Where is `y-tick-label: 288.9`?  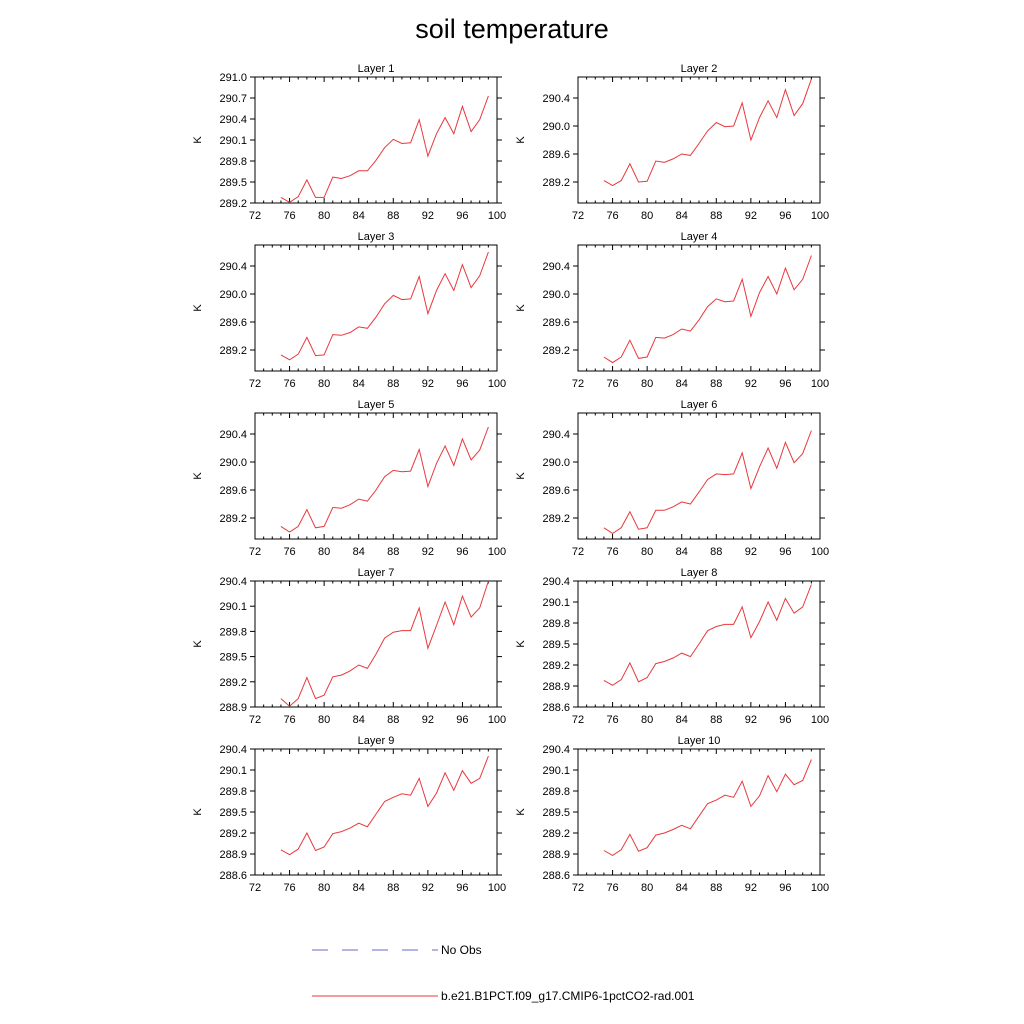 y-tick-label: 288.9 is located at coordinates (233, 708).